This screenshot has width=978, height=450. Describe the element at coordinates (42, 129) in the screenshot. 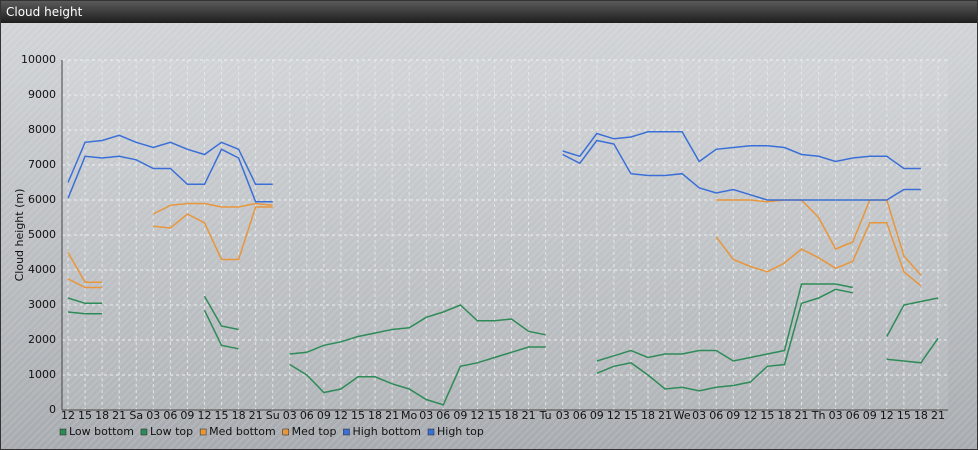

I see `y-tick-label: 8000` at that location.